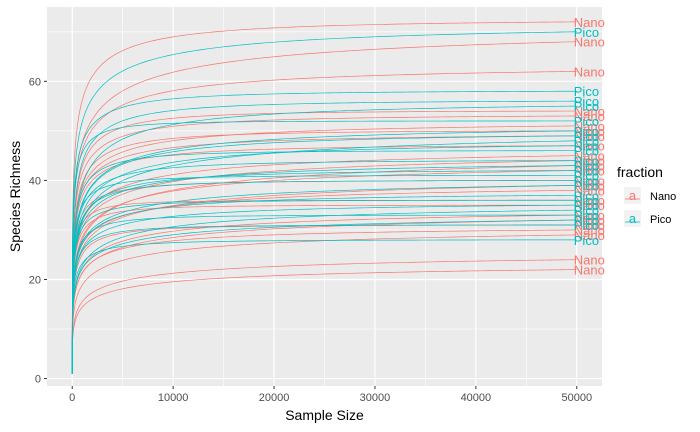  I want to click on y-tick-label: 60, so click(35, 82).